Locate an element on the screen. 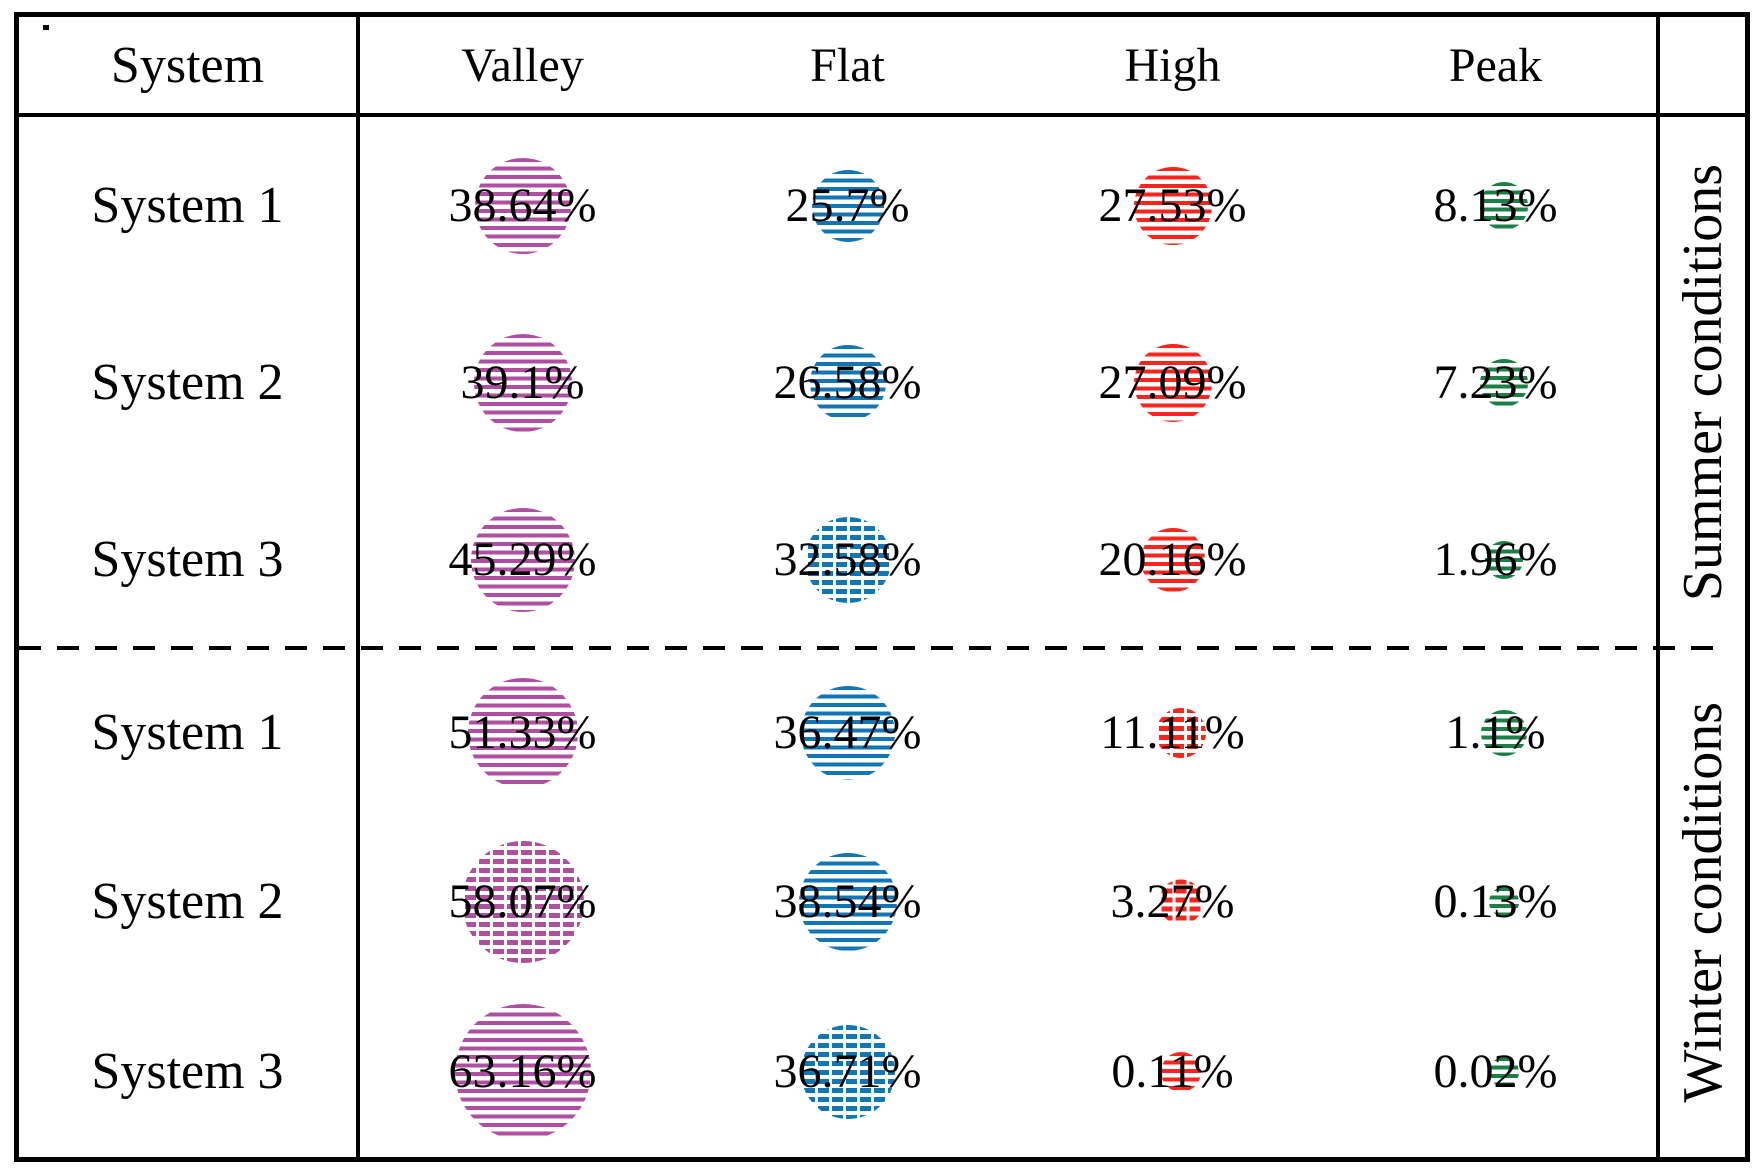  percentage-value: 51.33% is located at coordinates (522, 732).